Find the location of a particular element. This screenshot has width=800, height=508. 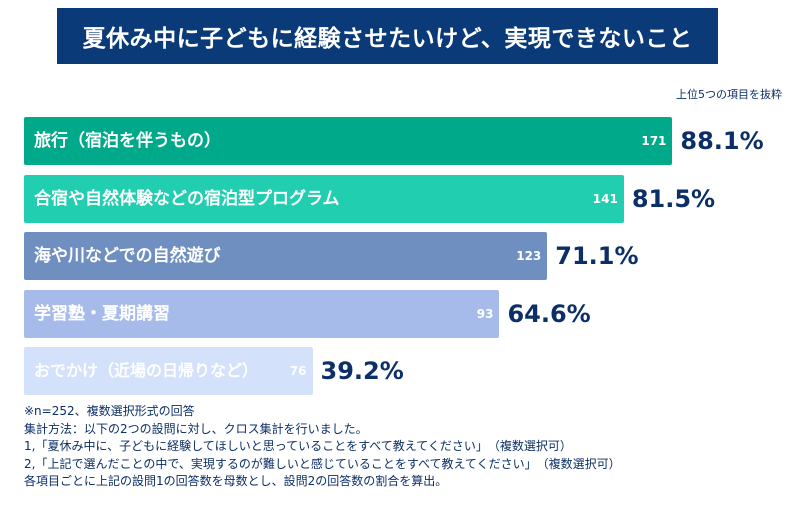

bar-category-label: 旅行（宿泊を伴うもの） is located at coordinates (127, 141).